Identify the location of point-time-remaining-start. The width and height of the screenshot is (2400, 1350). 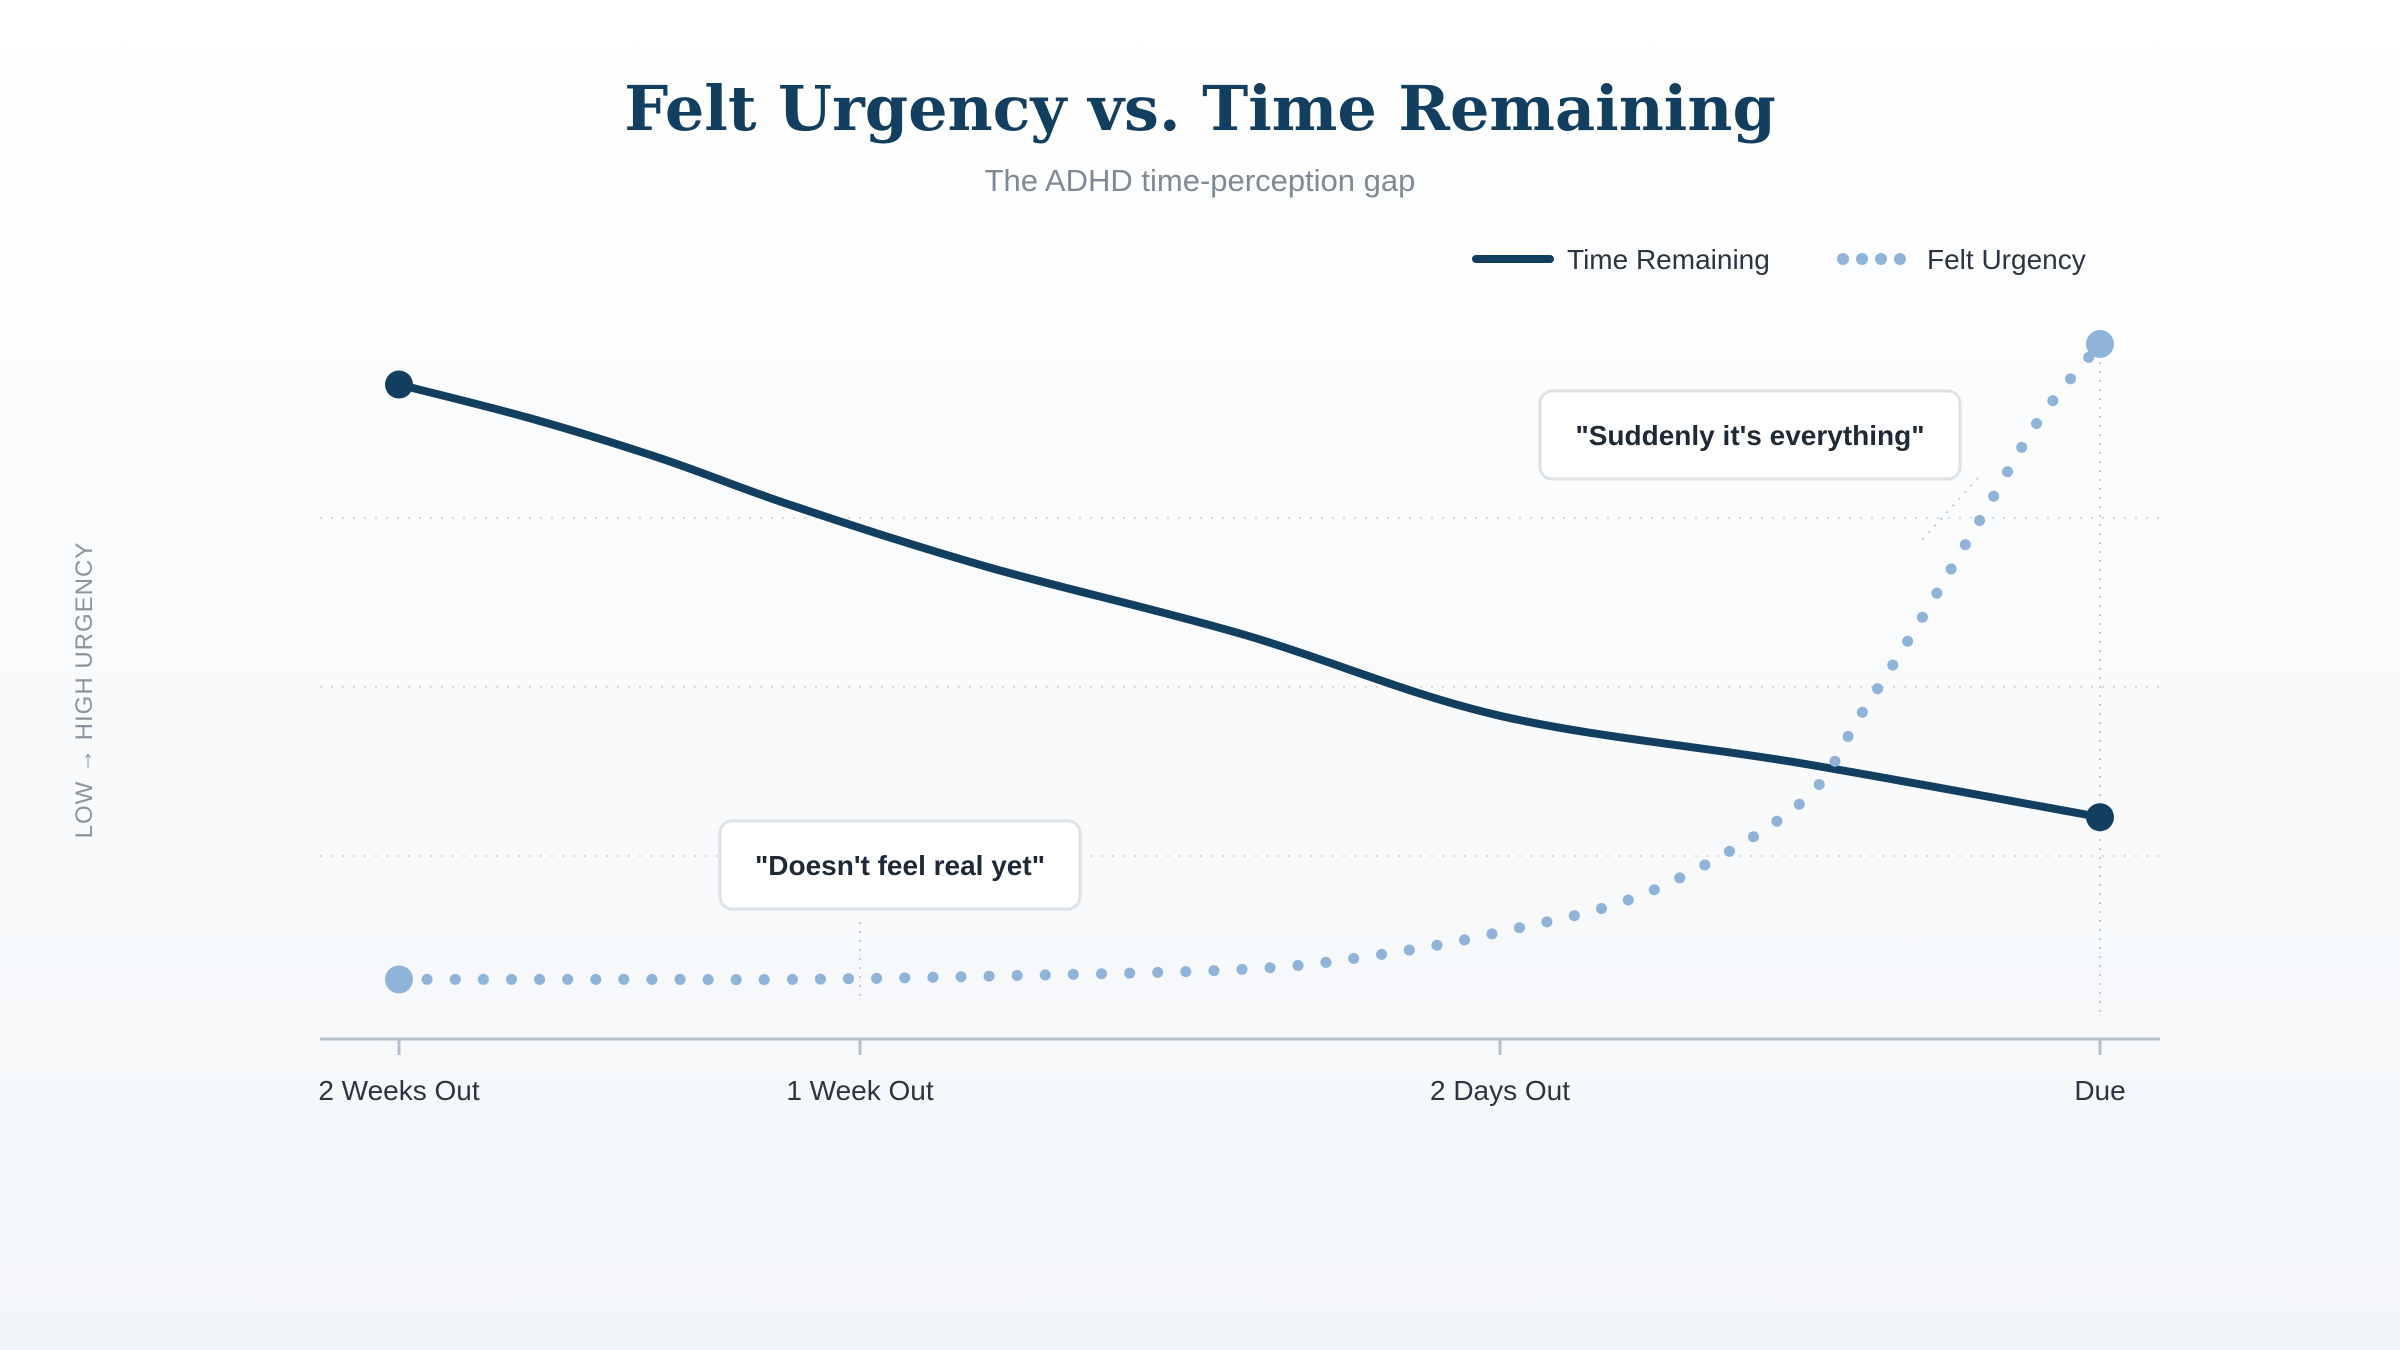
(399, 384).